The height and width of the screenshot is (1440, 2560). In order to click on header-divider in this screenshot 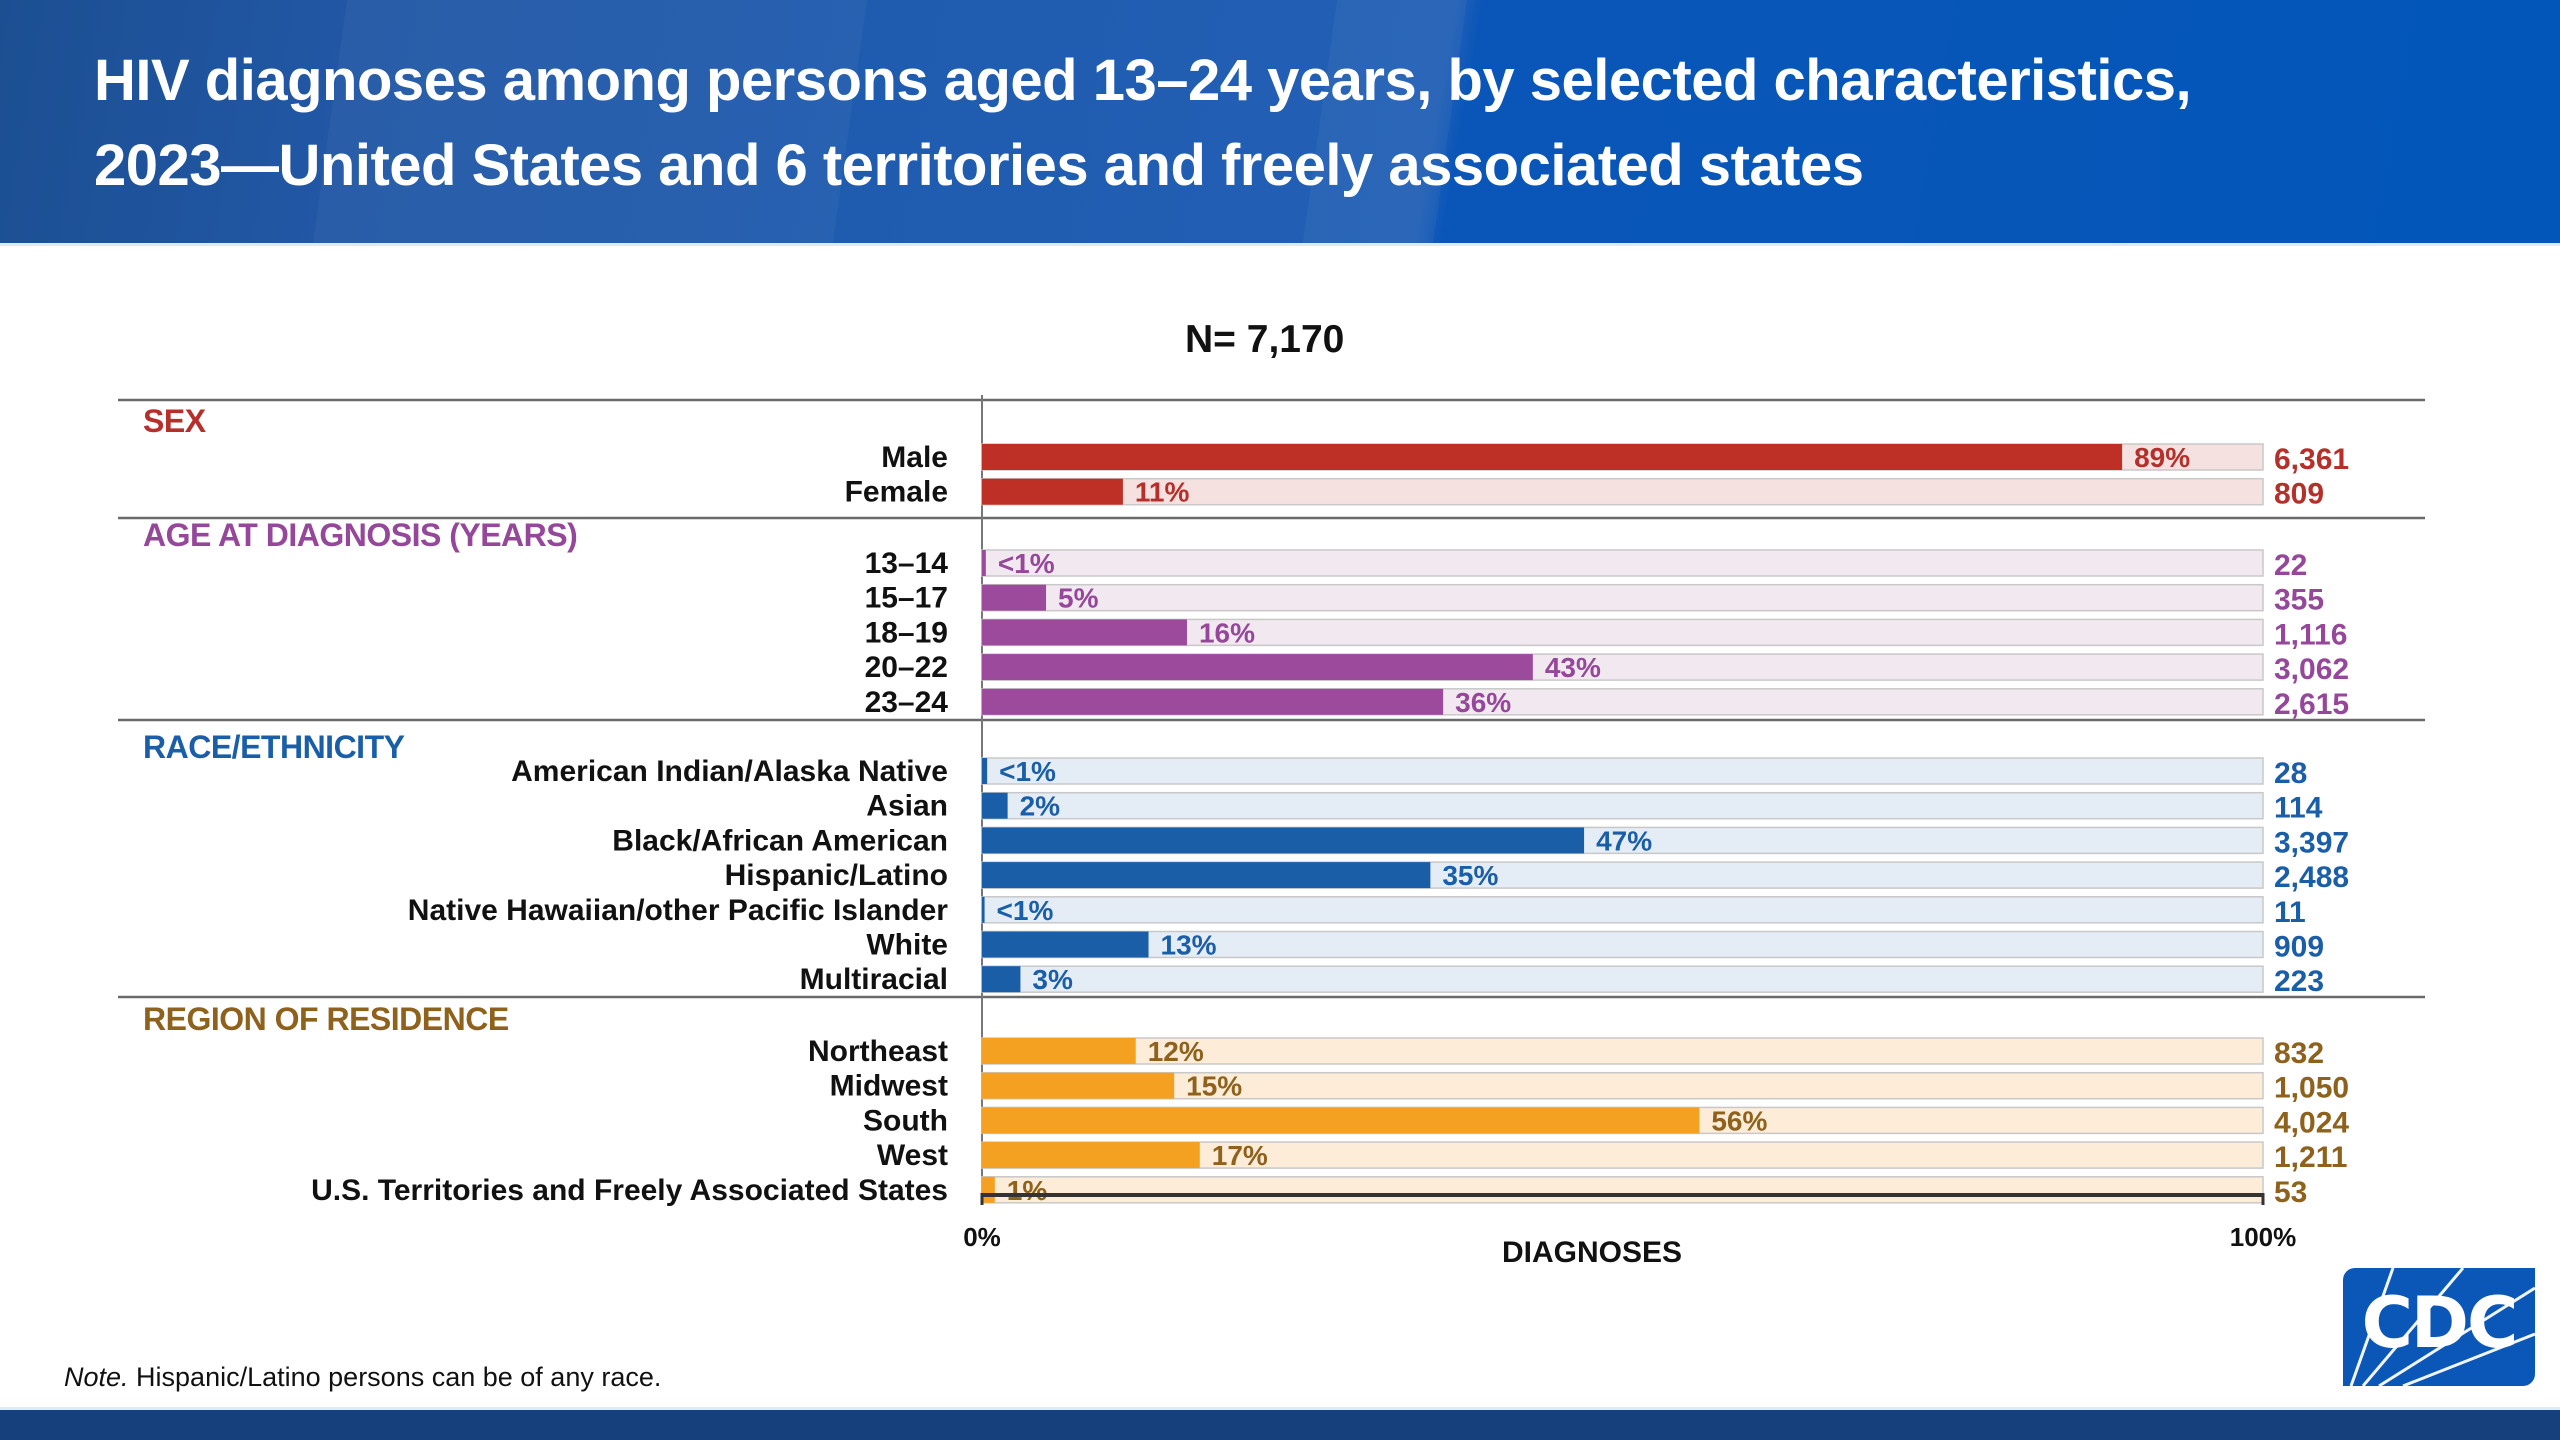, I will do `click(1280, 244)`.